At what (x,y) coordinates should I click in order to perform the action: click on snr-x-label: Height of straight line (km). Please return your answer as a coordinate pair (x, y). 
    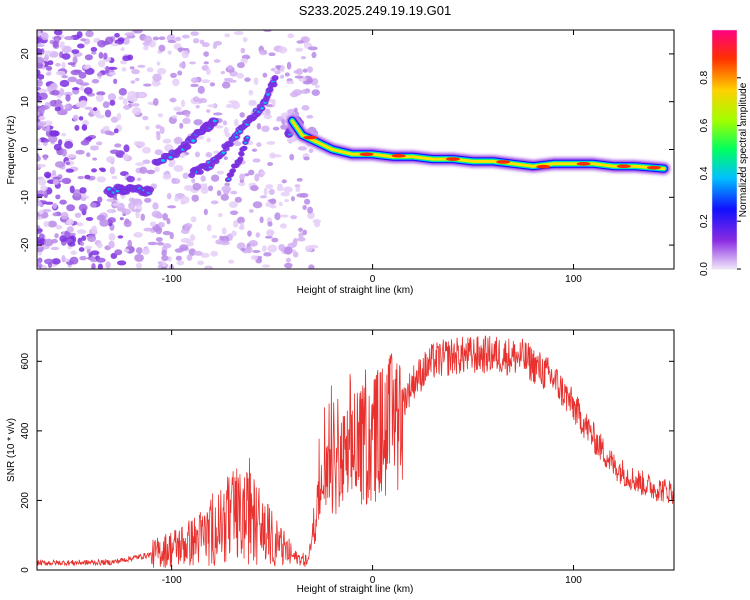
    Looking at the image, I should click on (355, 589).